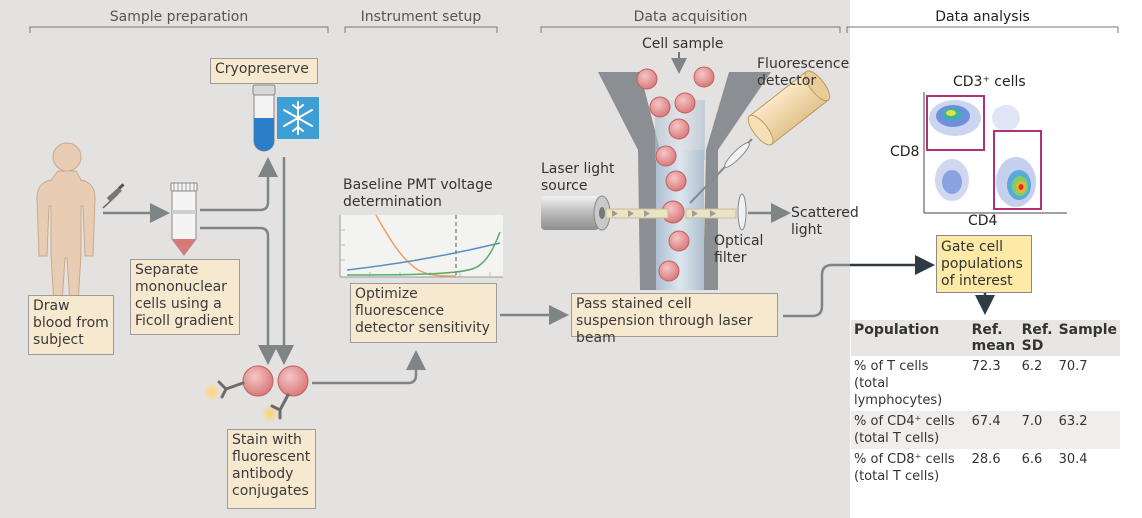 The height and width of the screenshot is (518, 1142). I want to click on optical-filter-label: Optical filter, so click(739, 249).